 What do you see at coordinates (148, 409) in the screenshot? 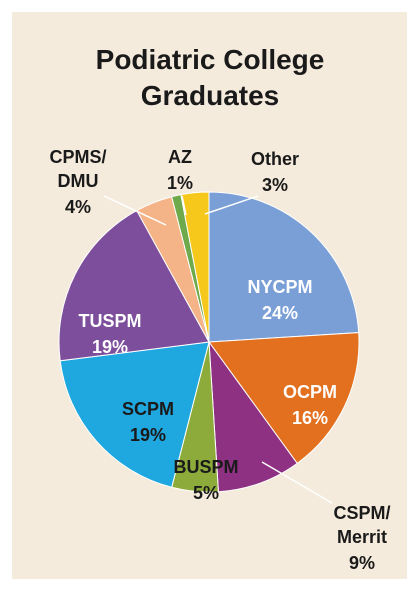
I see `slice-label: SCPM` at bounding box center [148, 409].